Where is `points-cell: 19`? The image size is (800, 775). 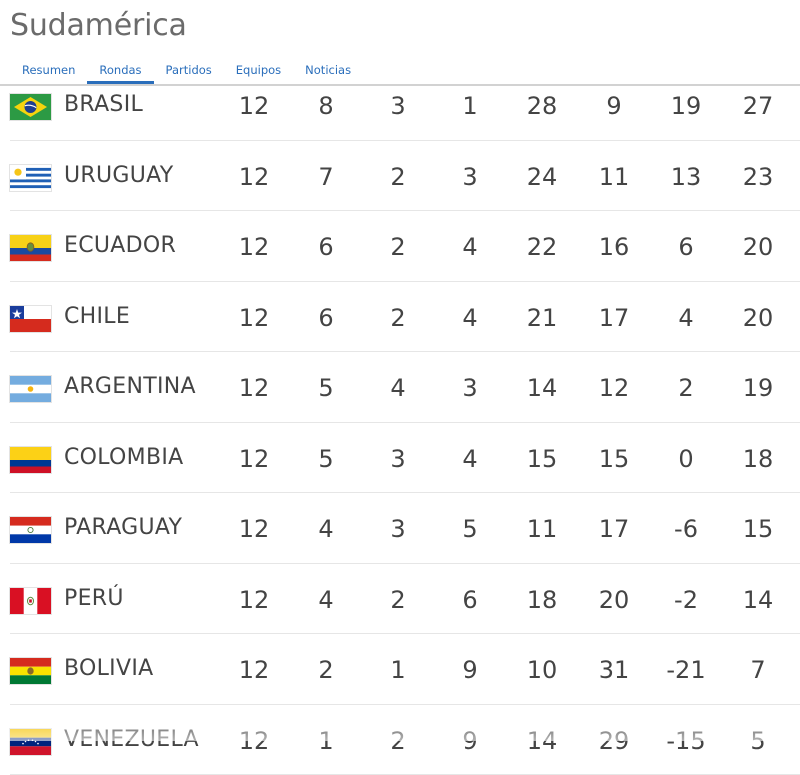
points-cell: 19 is located at coordinates (758, 388).